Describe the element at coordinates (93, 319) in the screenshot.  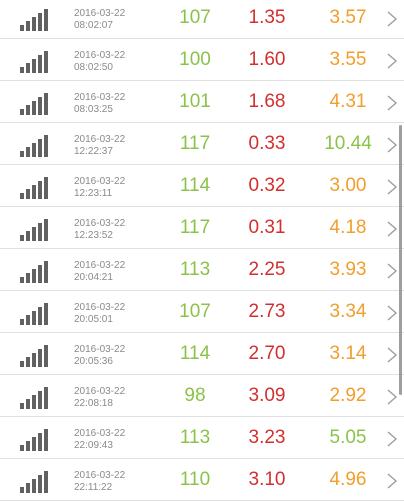
I see `timestamp-time: 20:05:01` at that location.